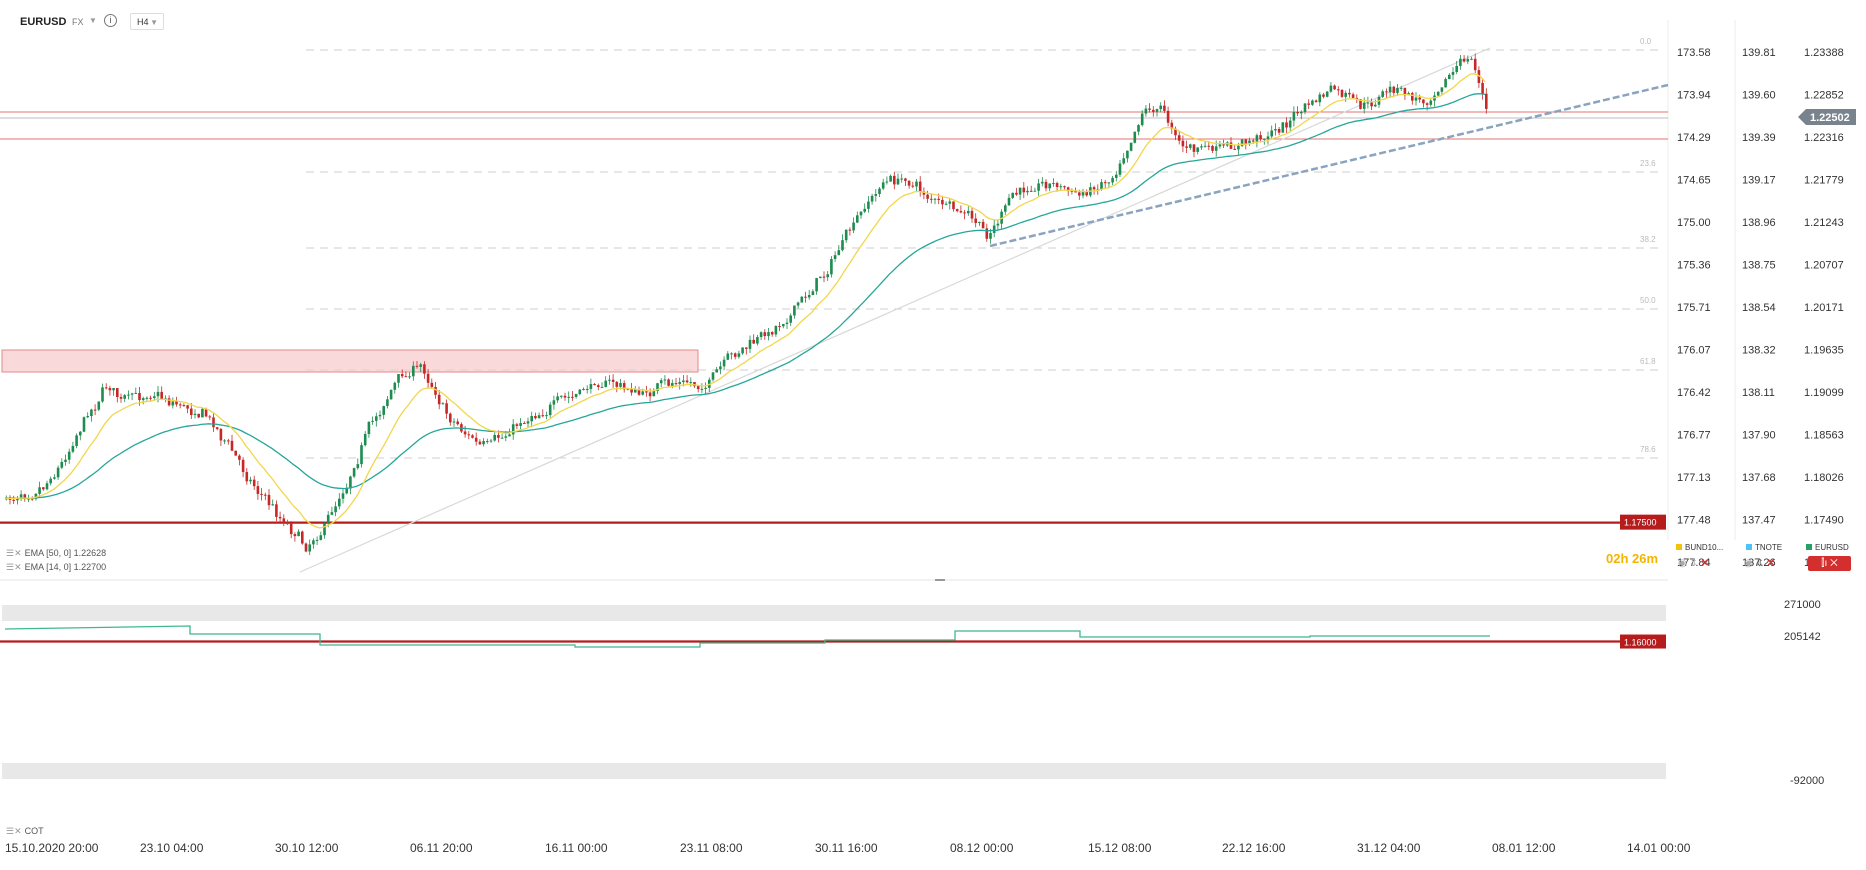 The height and width of the screenshot is (870, 1866). I want to click on tnote-controls: ◉ ⇕ ✕, so click(1759, 563).